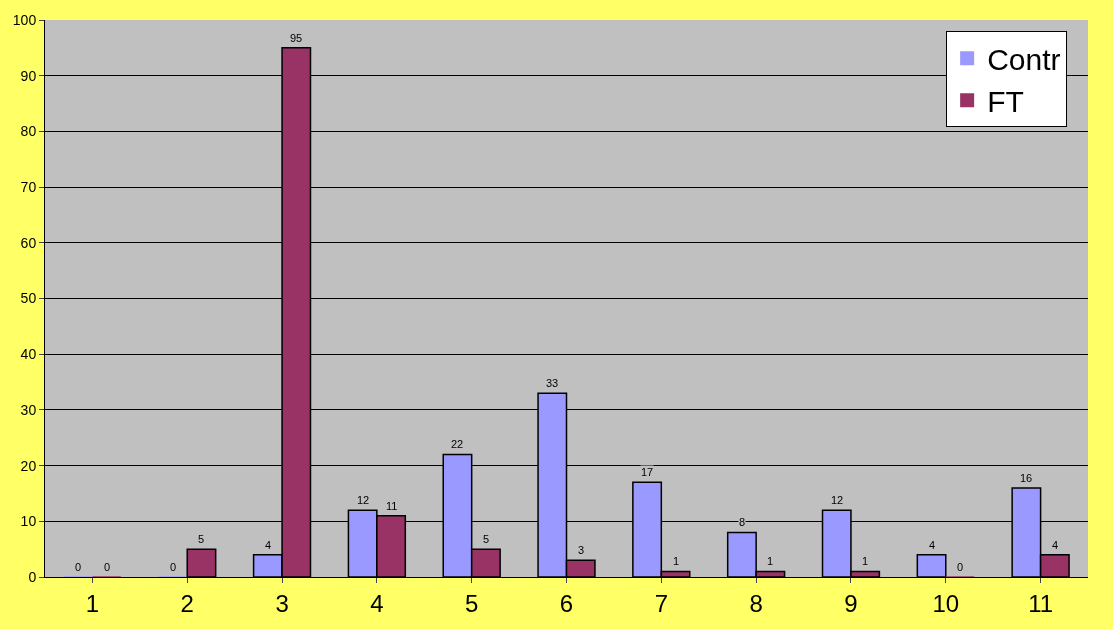  Describe the element at coordinates (32, 576) in the screenshot. I see `y-tick-label: 0` at that location.